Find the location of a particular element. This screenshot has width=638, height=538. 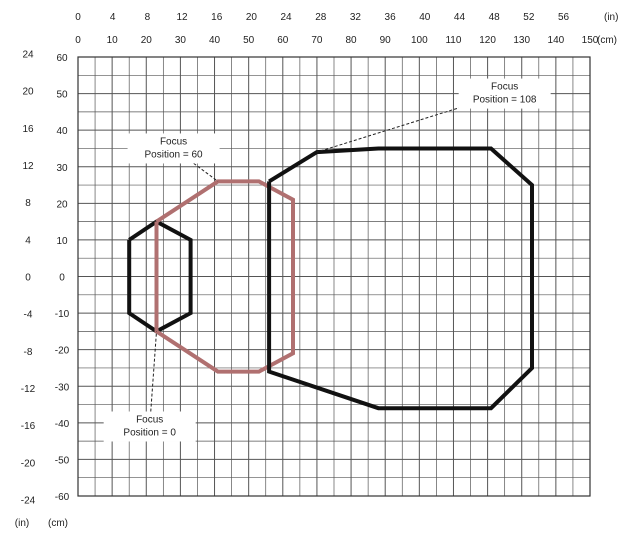

y-tick-label-cm: -50 is located at coordinates (62, 460).